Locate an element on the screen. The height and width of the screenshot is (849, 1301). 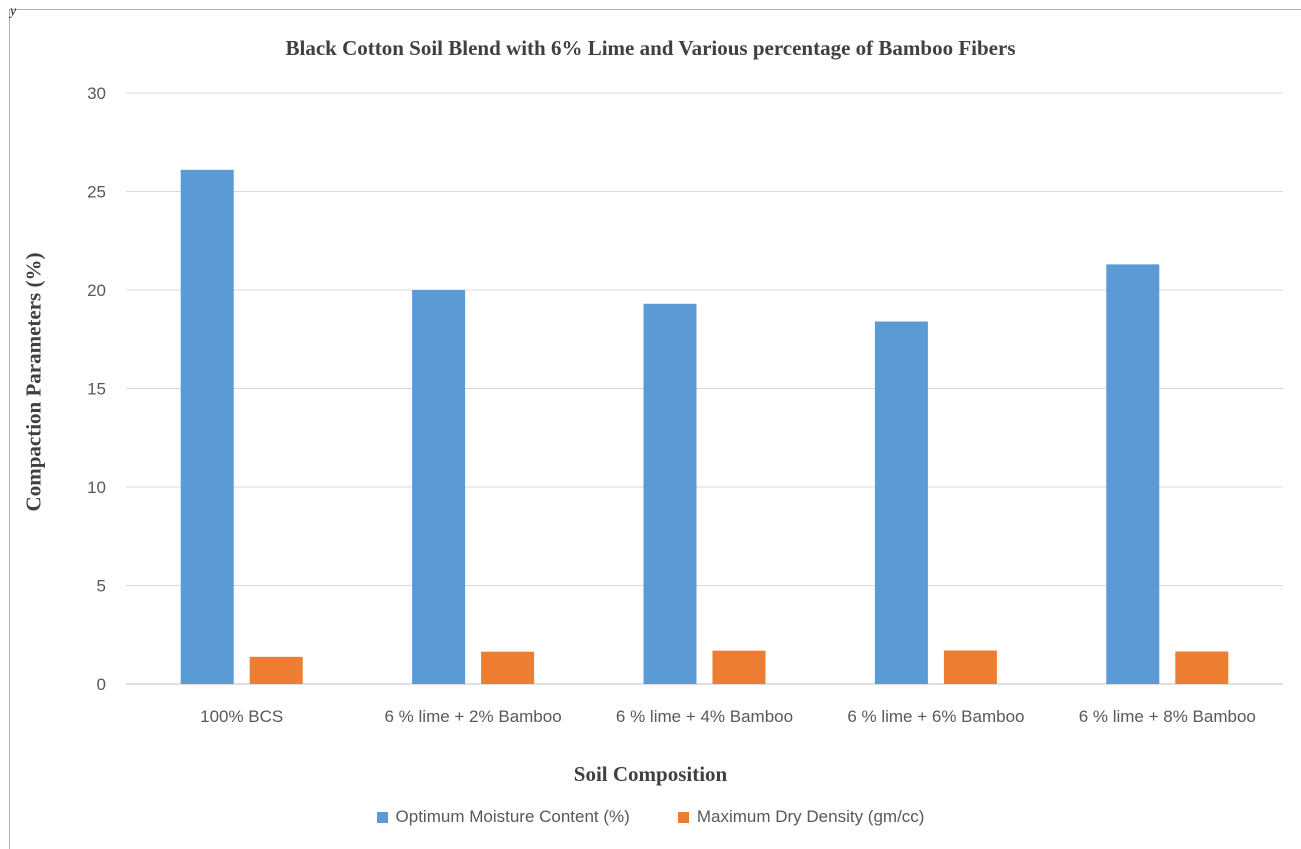
y-tick-label: 5 is located at coordinates (101, 586).